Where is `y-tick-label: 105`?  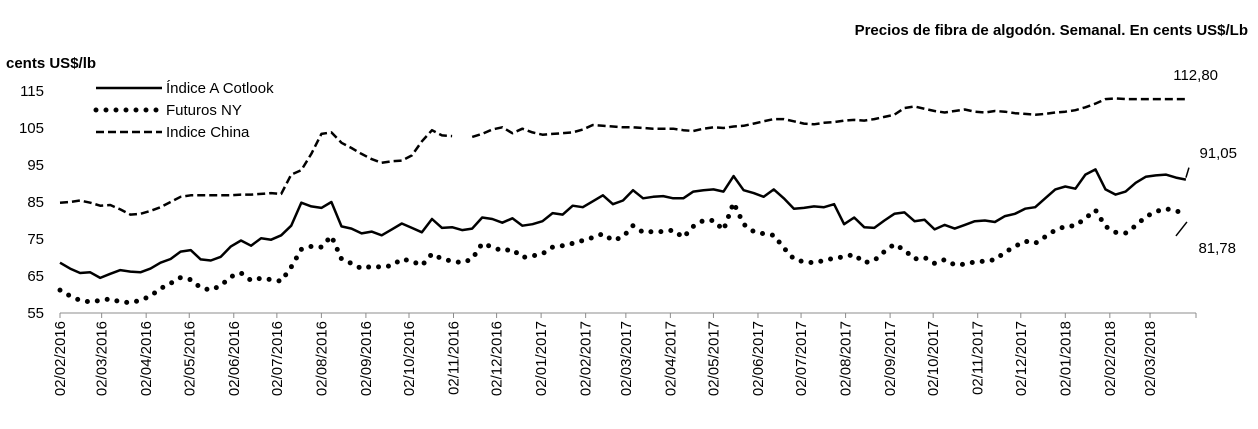
y-tick-label: 105 is located at coordinates (31, 128).